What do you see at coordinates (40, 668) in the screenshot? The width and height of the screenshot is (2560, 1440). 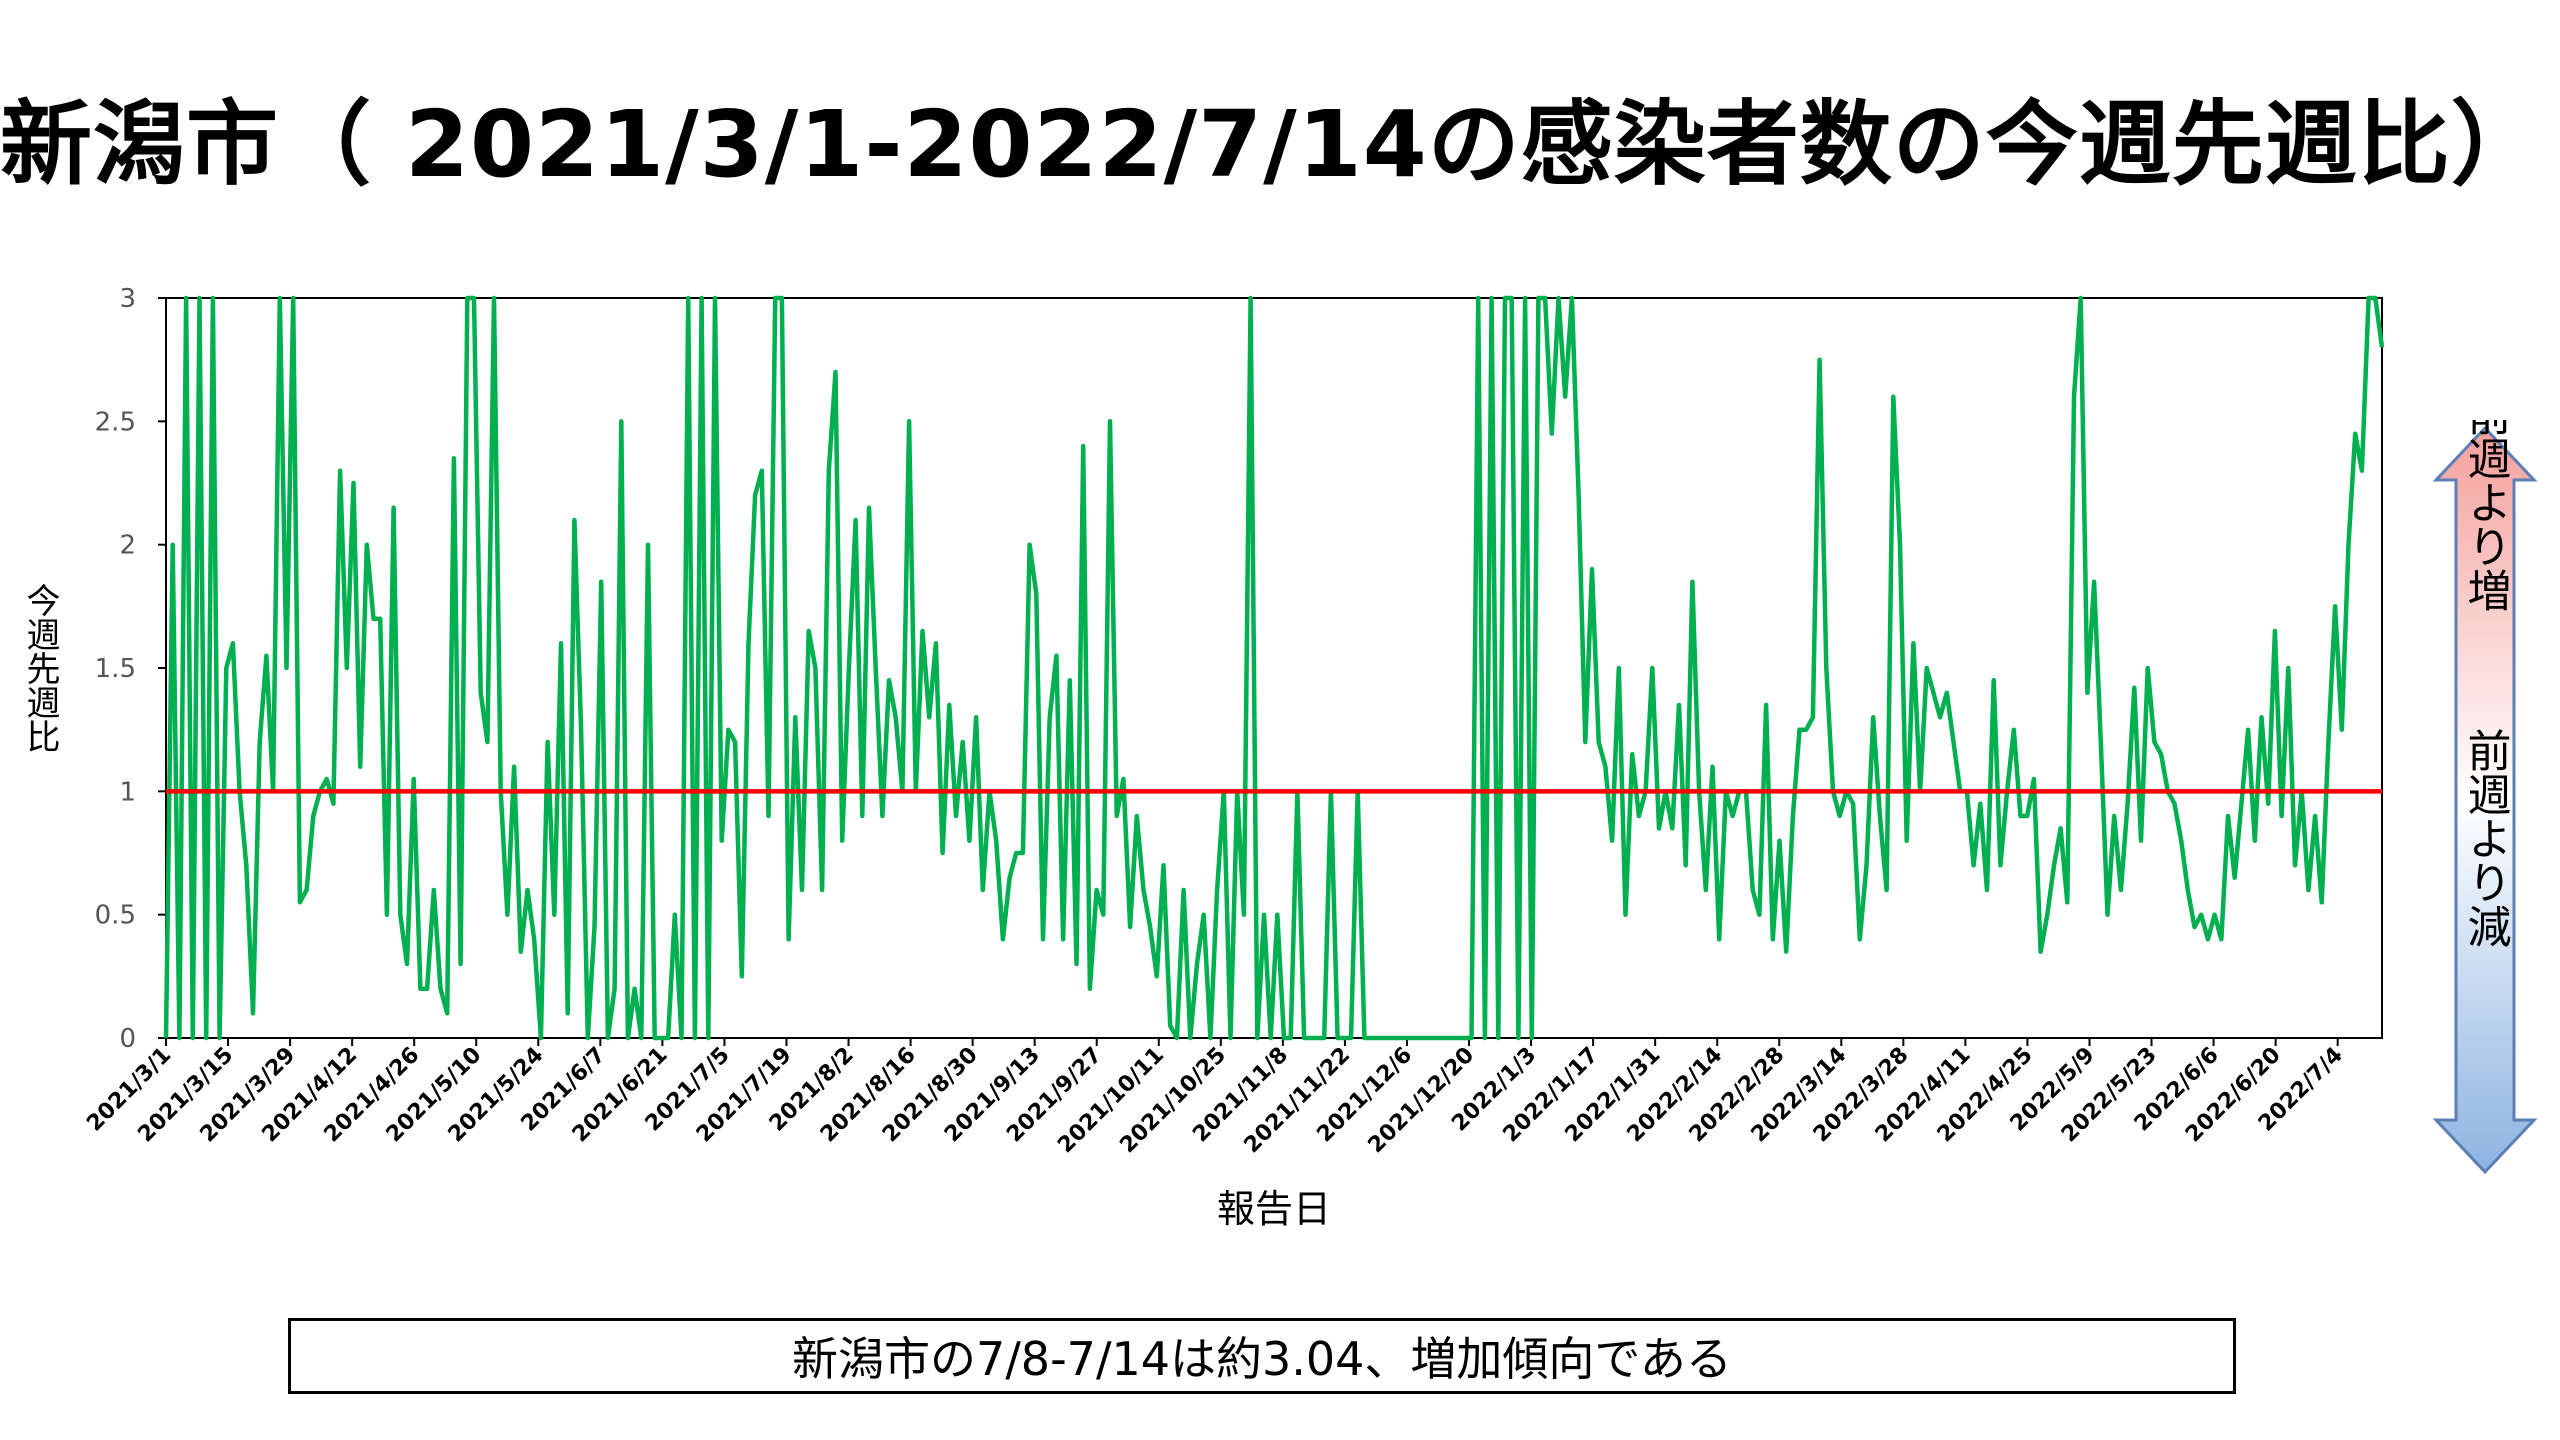 I see `y-axis-label: 今週先週比` at bounding box center [40, 668].